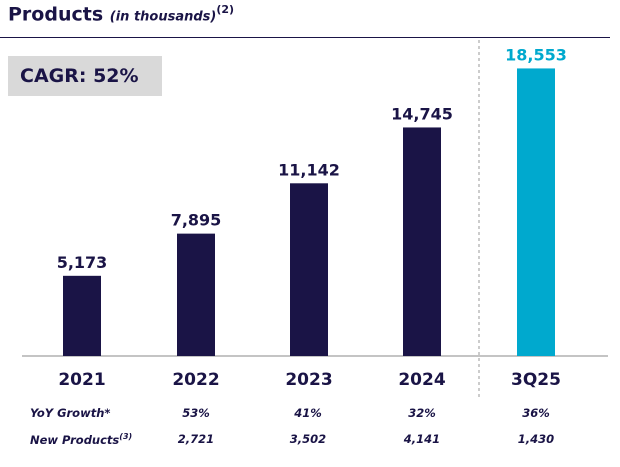 Image resolution: width=620 pixels, height=467 pixels. I want to click on bar-2024, so click(422, 241).